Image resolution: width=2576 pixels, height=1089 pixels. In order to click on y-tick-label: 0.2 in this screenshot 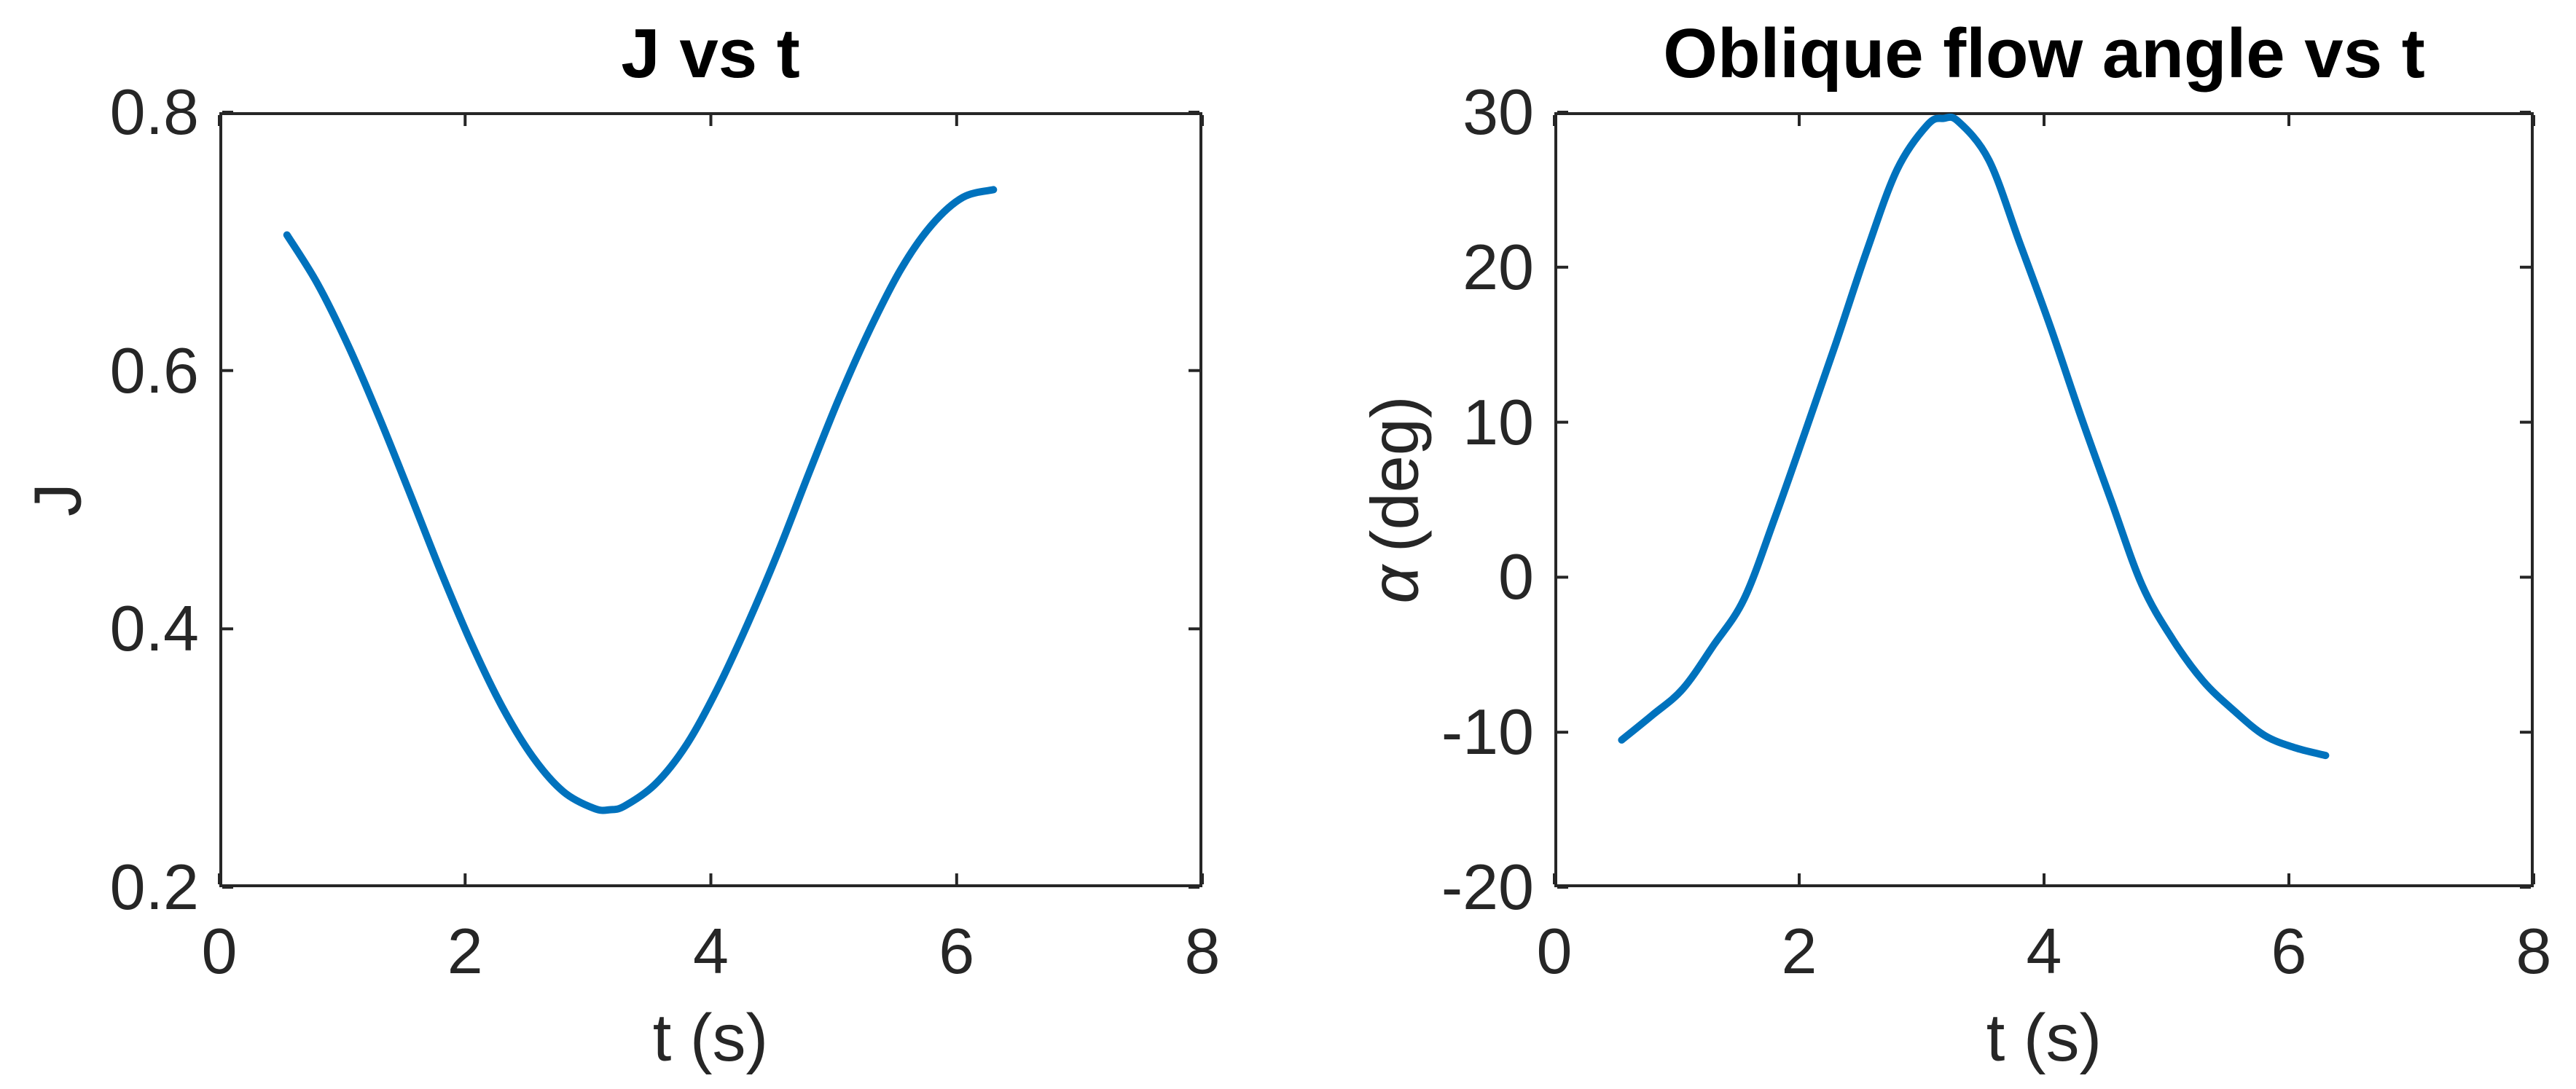, I will do `click(154, 887)`.